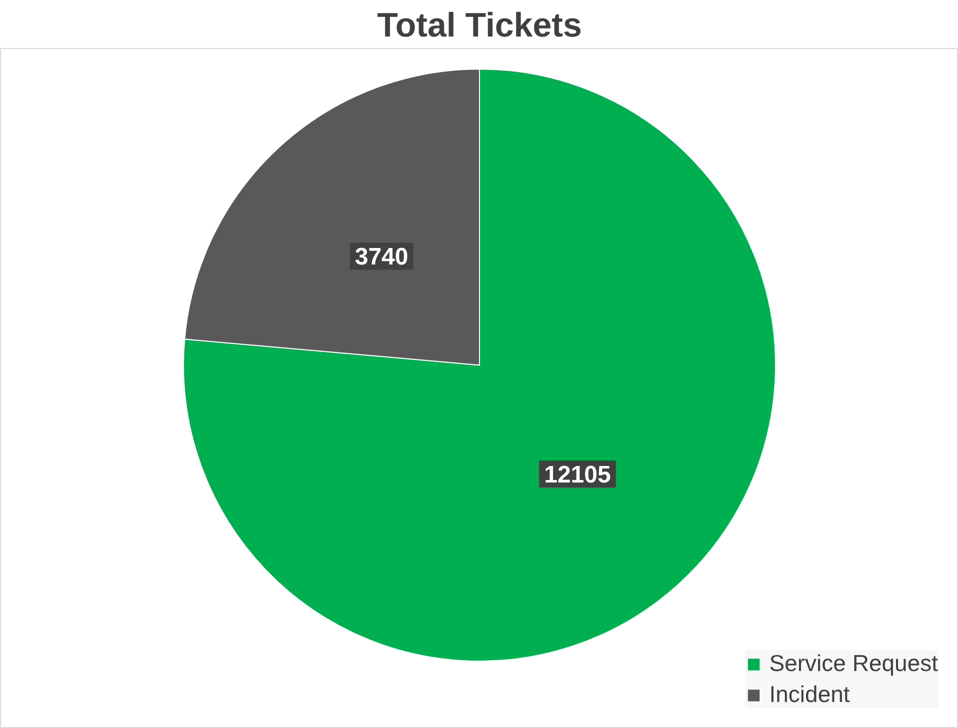 The width and height of the screenshot is (958, 728). What do you see at coordinates (381, 257) in the screenshot?
I see `data-label: 3740` at bounding box center [381, 257].